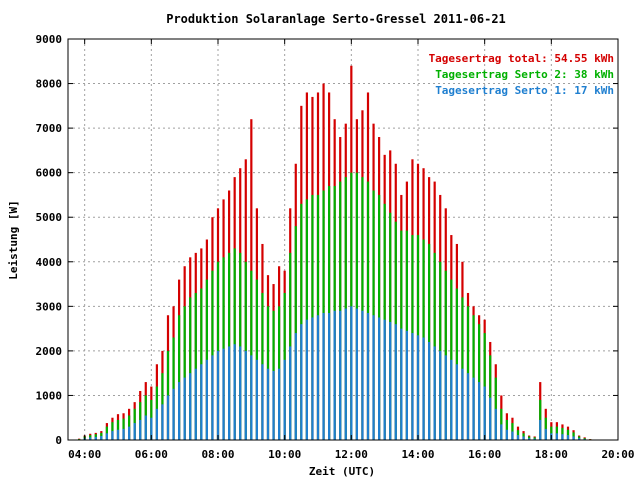 This screenshot has height=480, width=640. What do you see at coordinates (84, 454) in the screenshot?
I see `x-tick-label: 04:00` at bounding box center [84, 454].